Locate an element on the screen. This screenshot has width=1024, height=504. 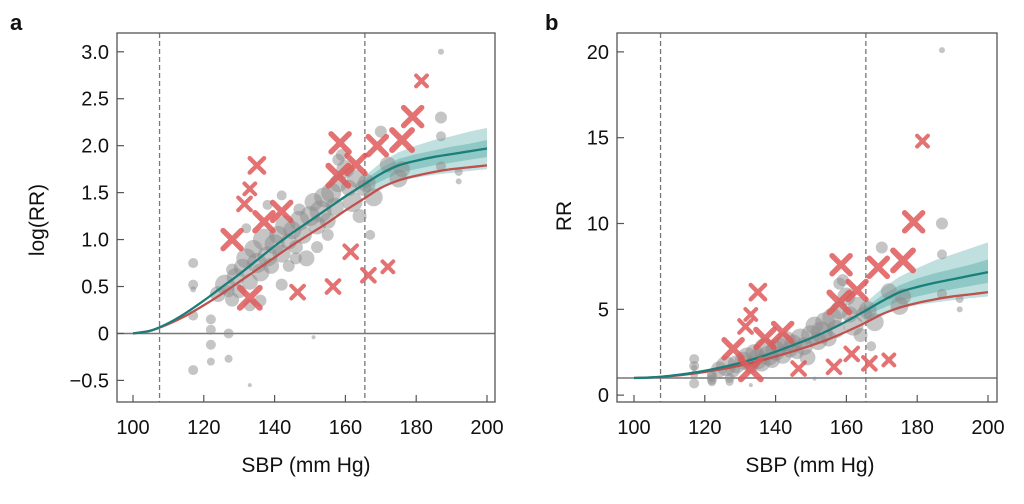
y-axis-label: log(RR) is located at coordinates (37, 220).